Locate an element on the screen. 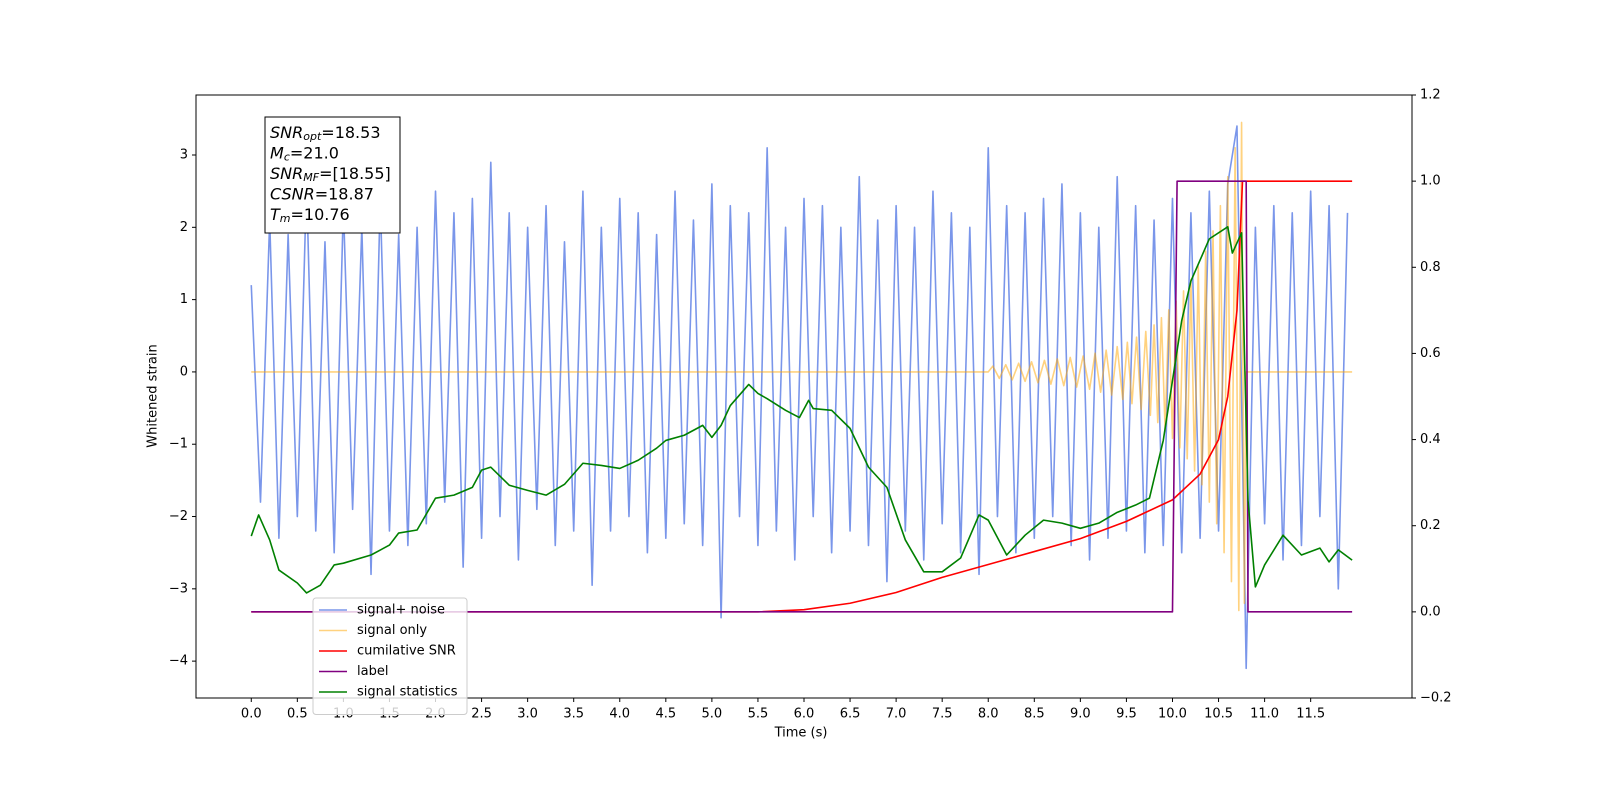  annotation-symbol: M is located at coordinates (277, 152).